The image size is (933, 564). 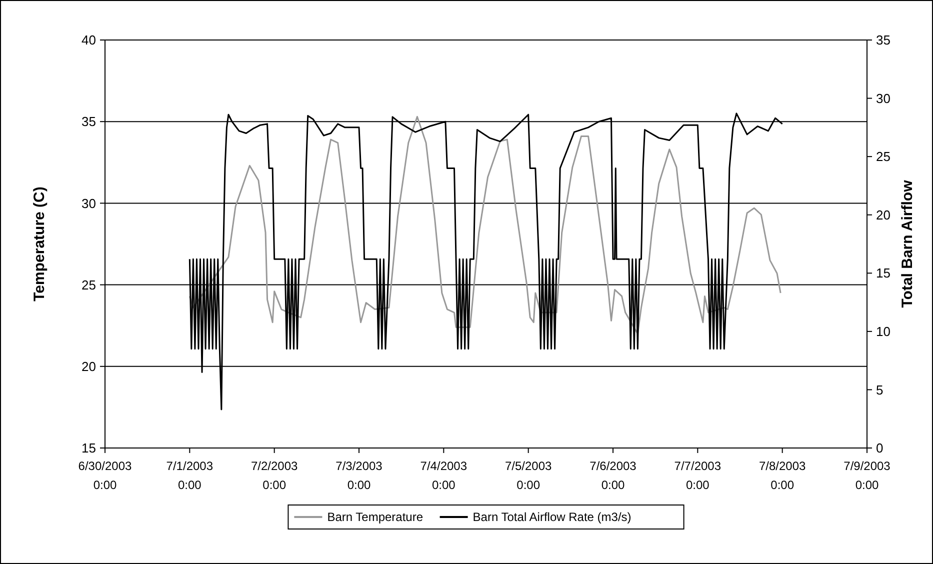 I want to click on x-tick-label: 7/4/2003 0:00, so click(x=444, y=475).